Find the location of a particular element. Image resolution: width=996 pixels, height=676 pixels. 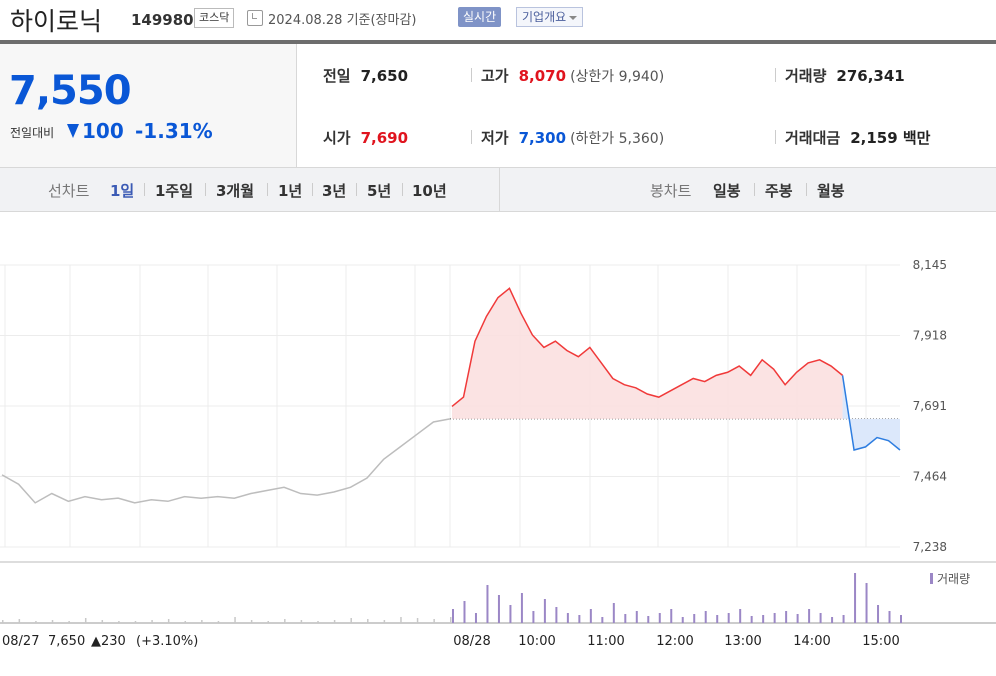

prev-day-date: 08/27 is located at coordinates (20, 641).